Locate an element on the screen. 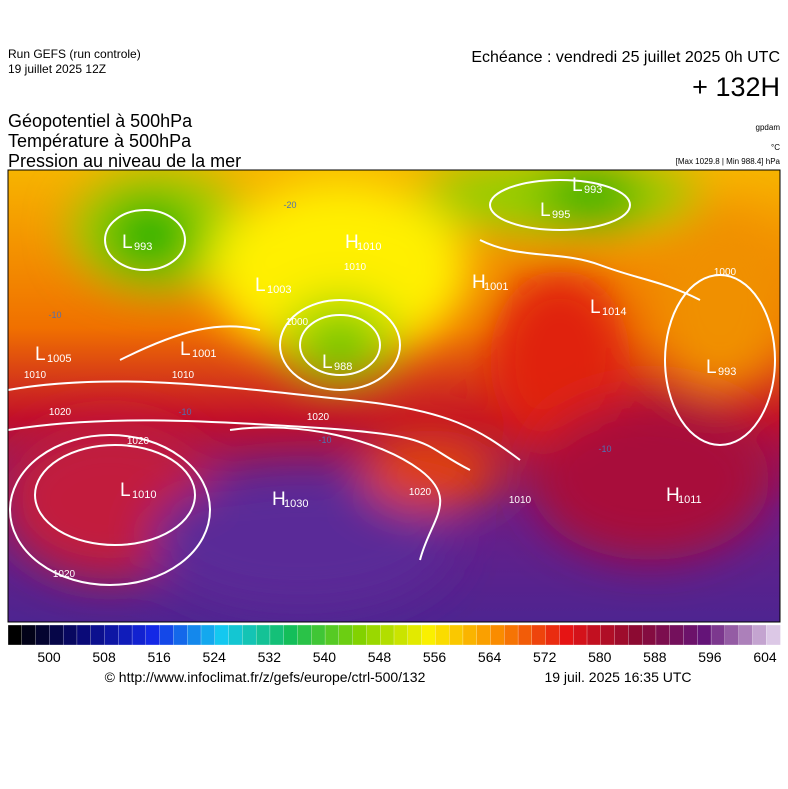 This screenshot has width=788, height=789. issued-time: 19 juil. 2025 16:35 UTC is located at coordinates (617, 677).